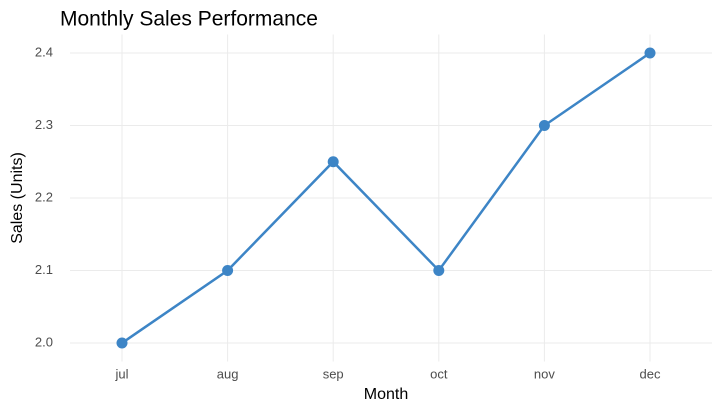 The height and width of the screenshot is (413, 723). Describe the element at coordinates (44, 51) in the screenshot. I see `y-tick-label: 2.4` at that location.